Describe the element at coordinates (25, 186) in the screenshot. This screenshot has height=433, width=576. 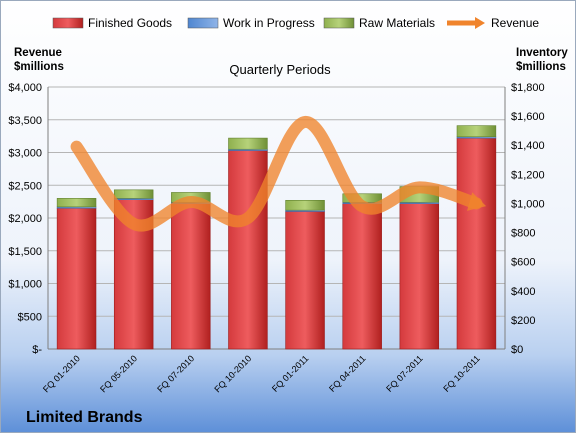
I see `left-tick-label: $2,500` at that location.